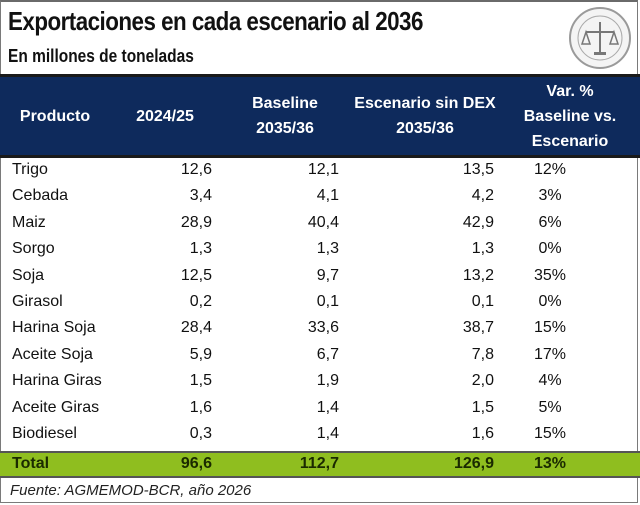 The height and width of the screenshot is (505, 640). Describe the element at coordinates (56, 407) in the screenshot. I see `cell-producto: Aceite Giras` at that location.